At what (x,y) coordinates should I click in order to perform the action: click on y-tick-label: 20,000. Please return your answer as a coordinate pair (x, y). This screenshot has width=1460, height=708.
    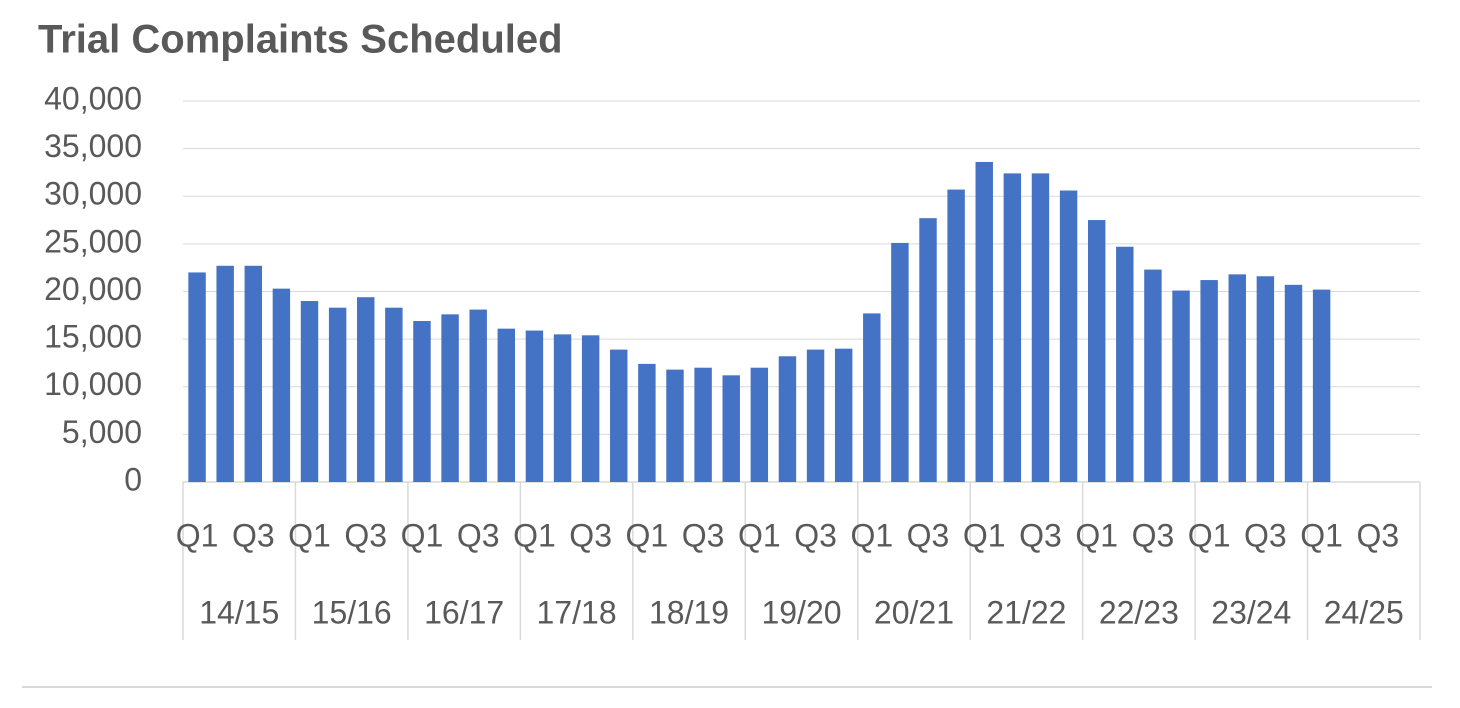
    Looking at the image, I should click on (93, 289).